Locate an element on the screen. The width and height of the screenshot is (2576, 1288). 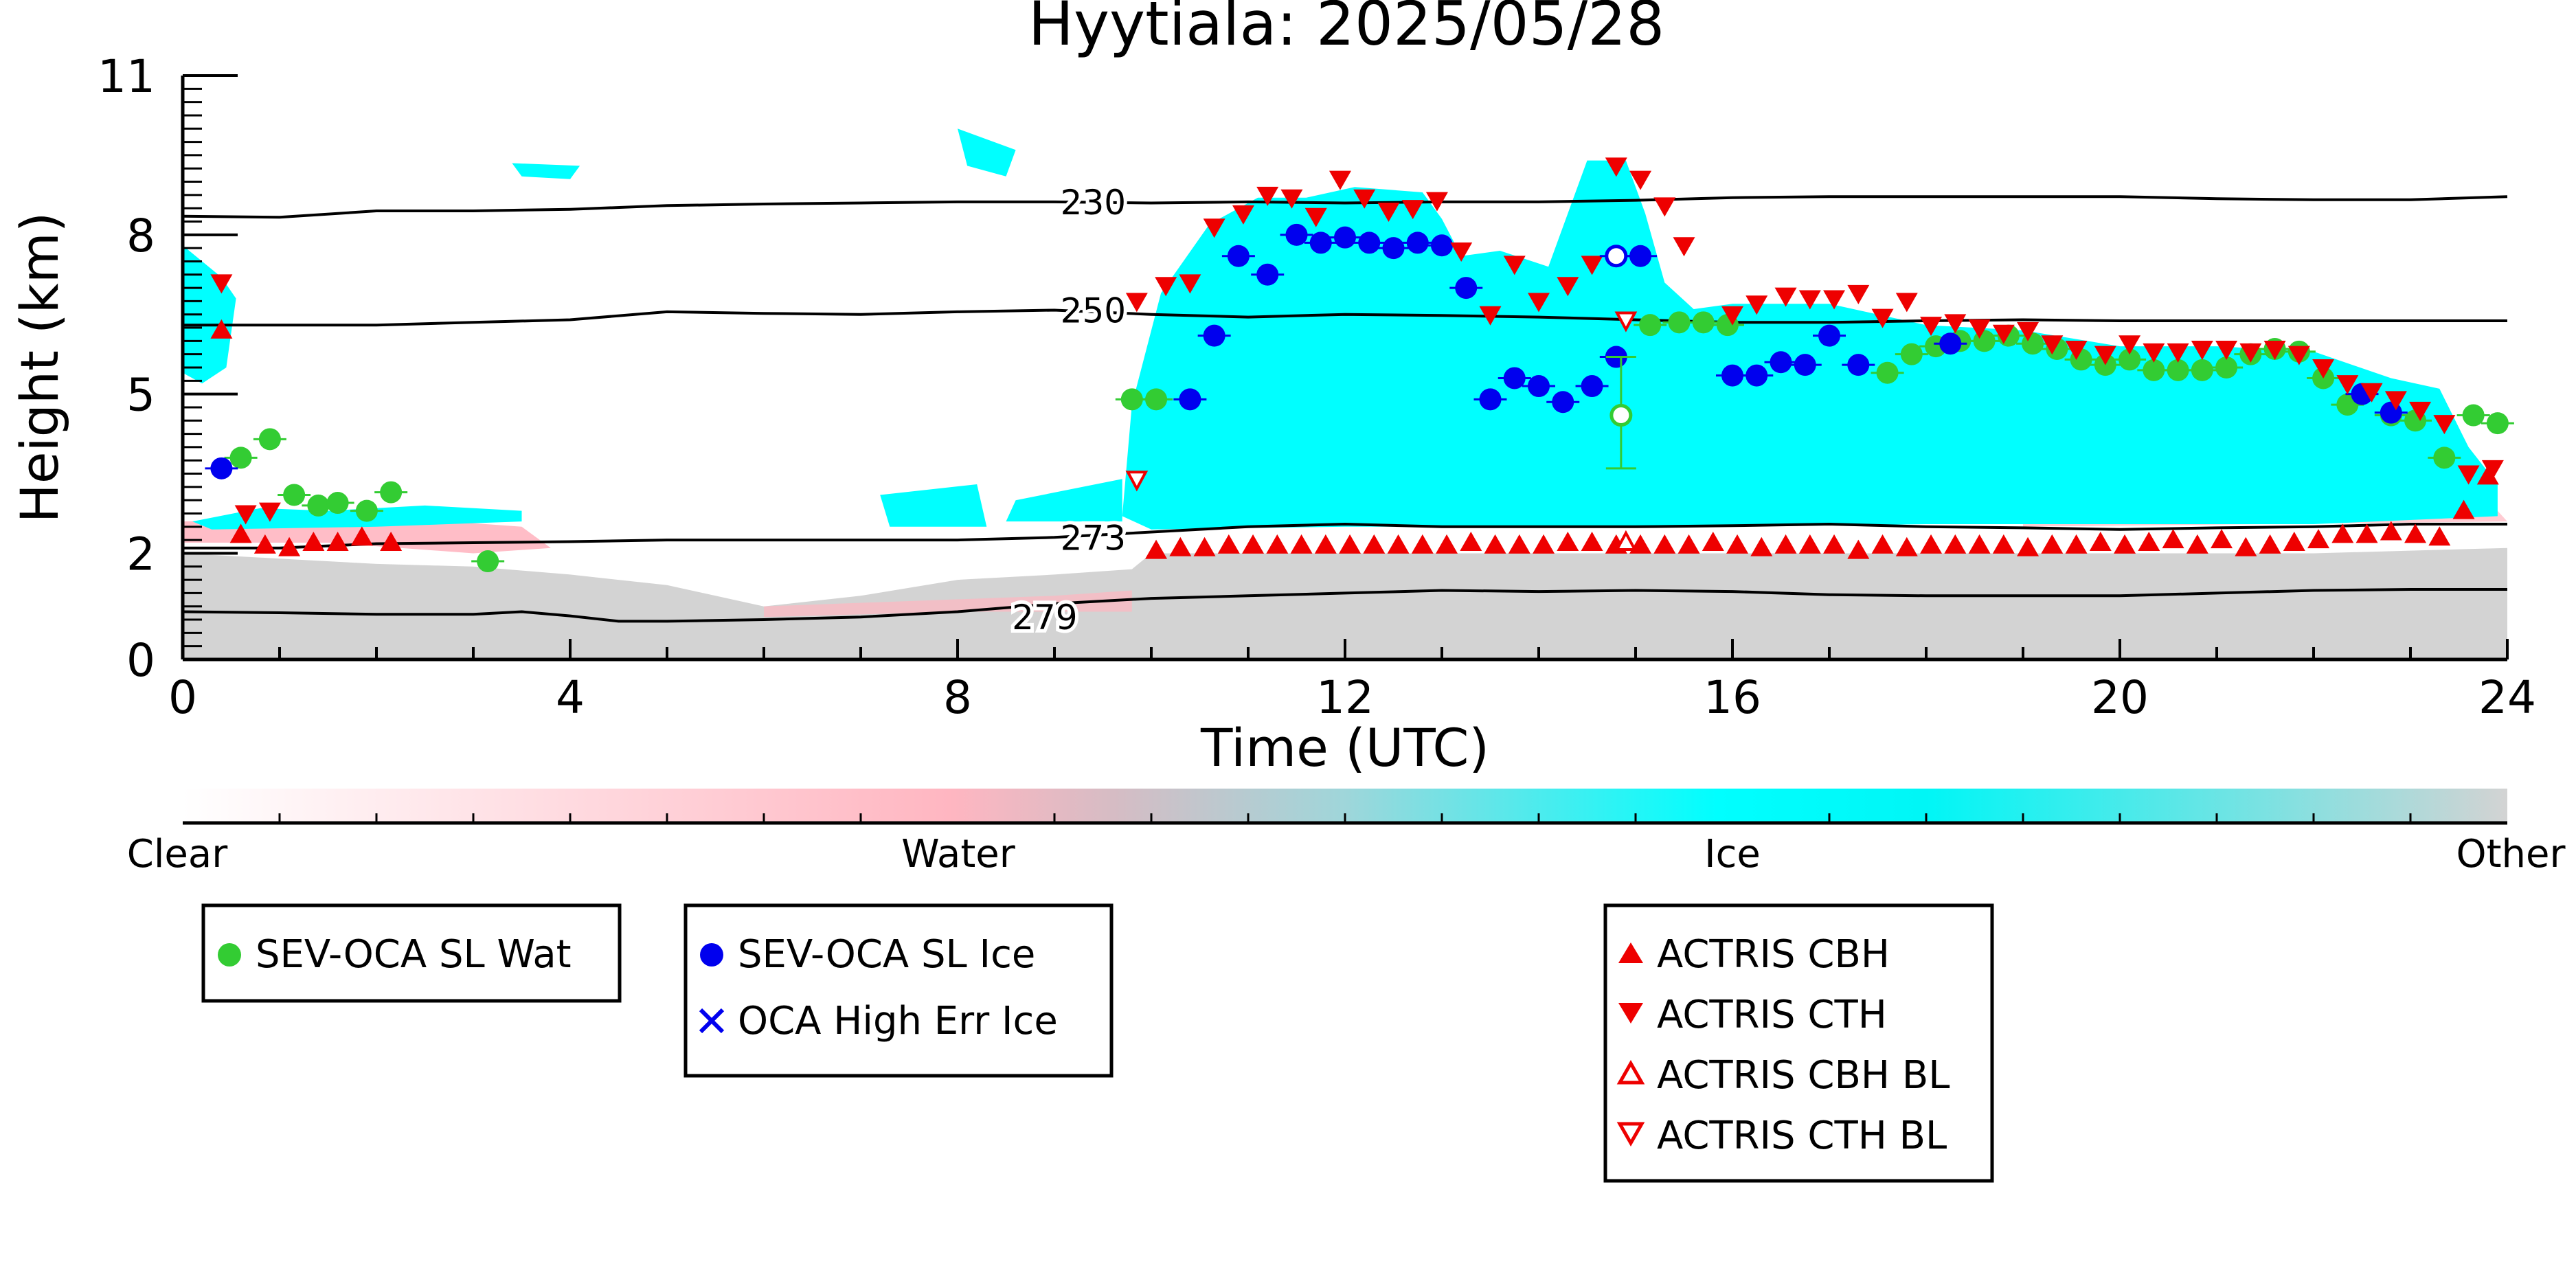
x-tick-label: 12 is located at coordinates (1345, 697).